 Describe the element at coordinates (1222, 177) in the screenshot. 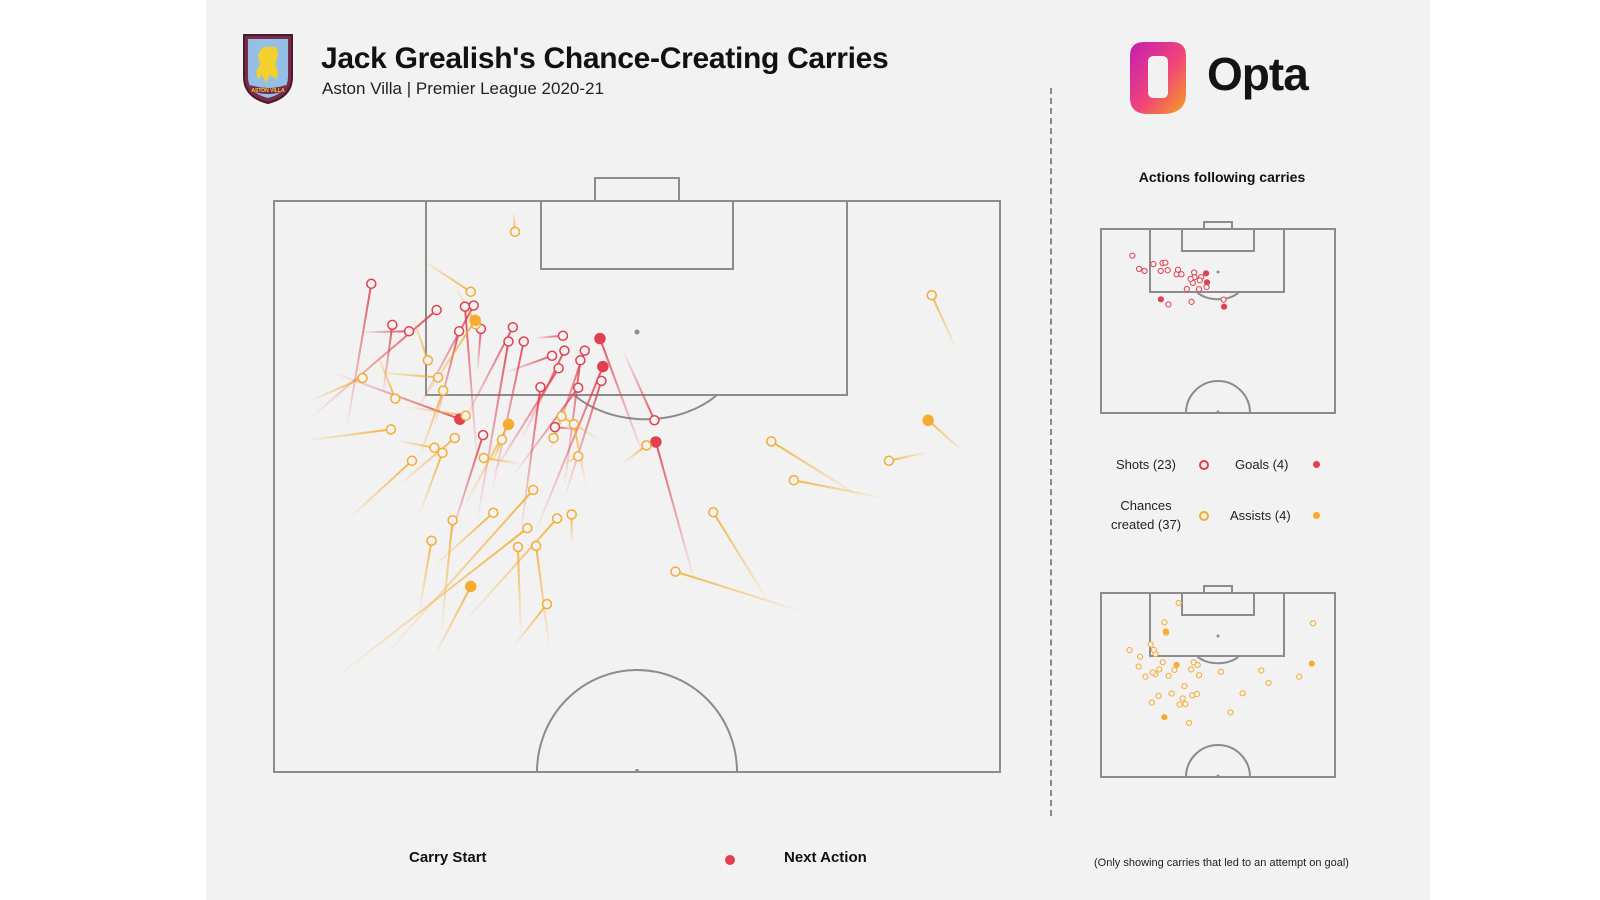

I see `side-panel-title: Actions following carries` at that location.